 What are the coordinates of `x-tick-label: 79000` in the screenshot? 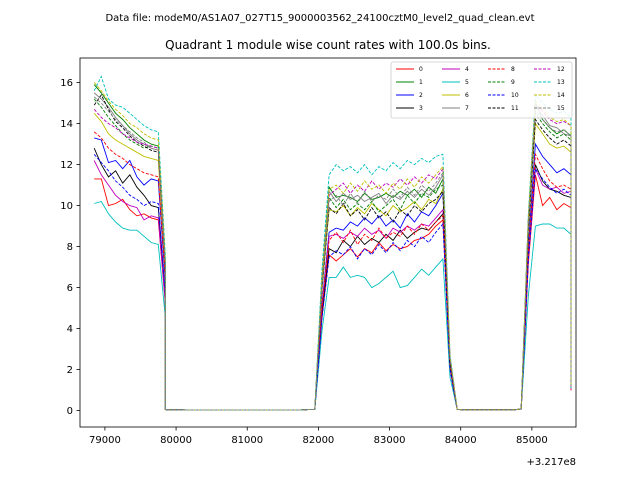 It's located at (105, 440).